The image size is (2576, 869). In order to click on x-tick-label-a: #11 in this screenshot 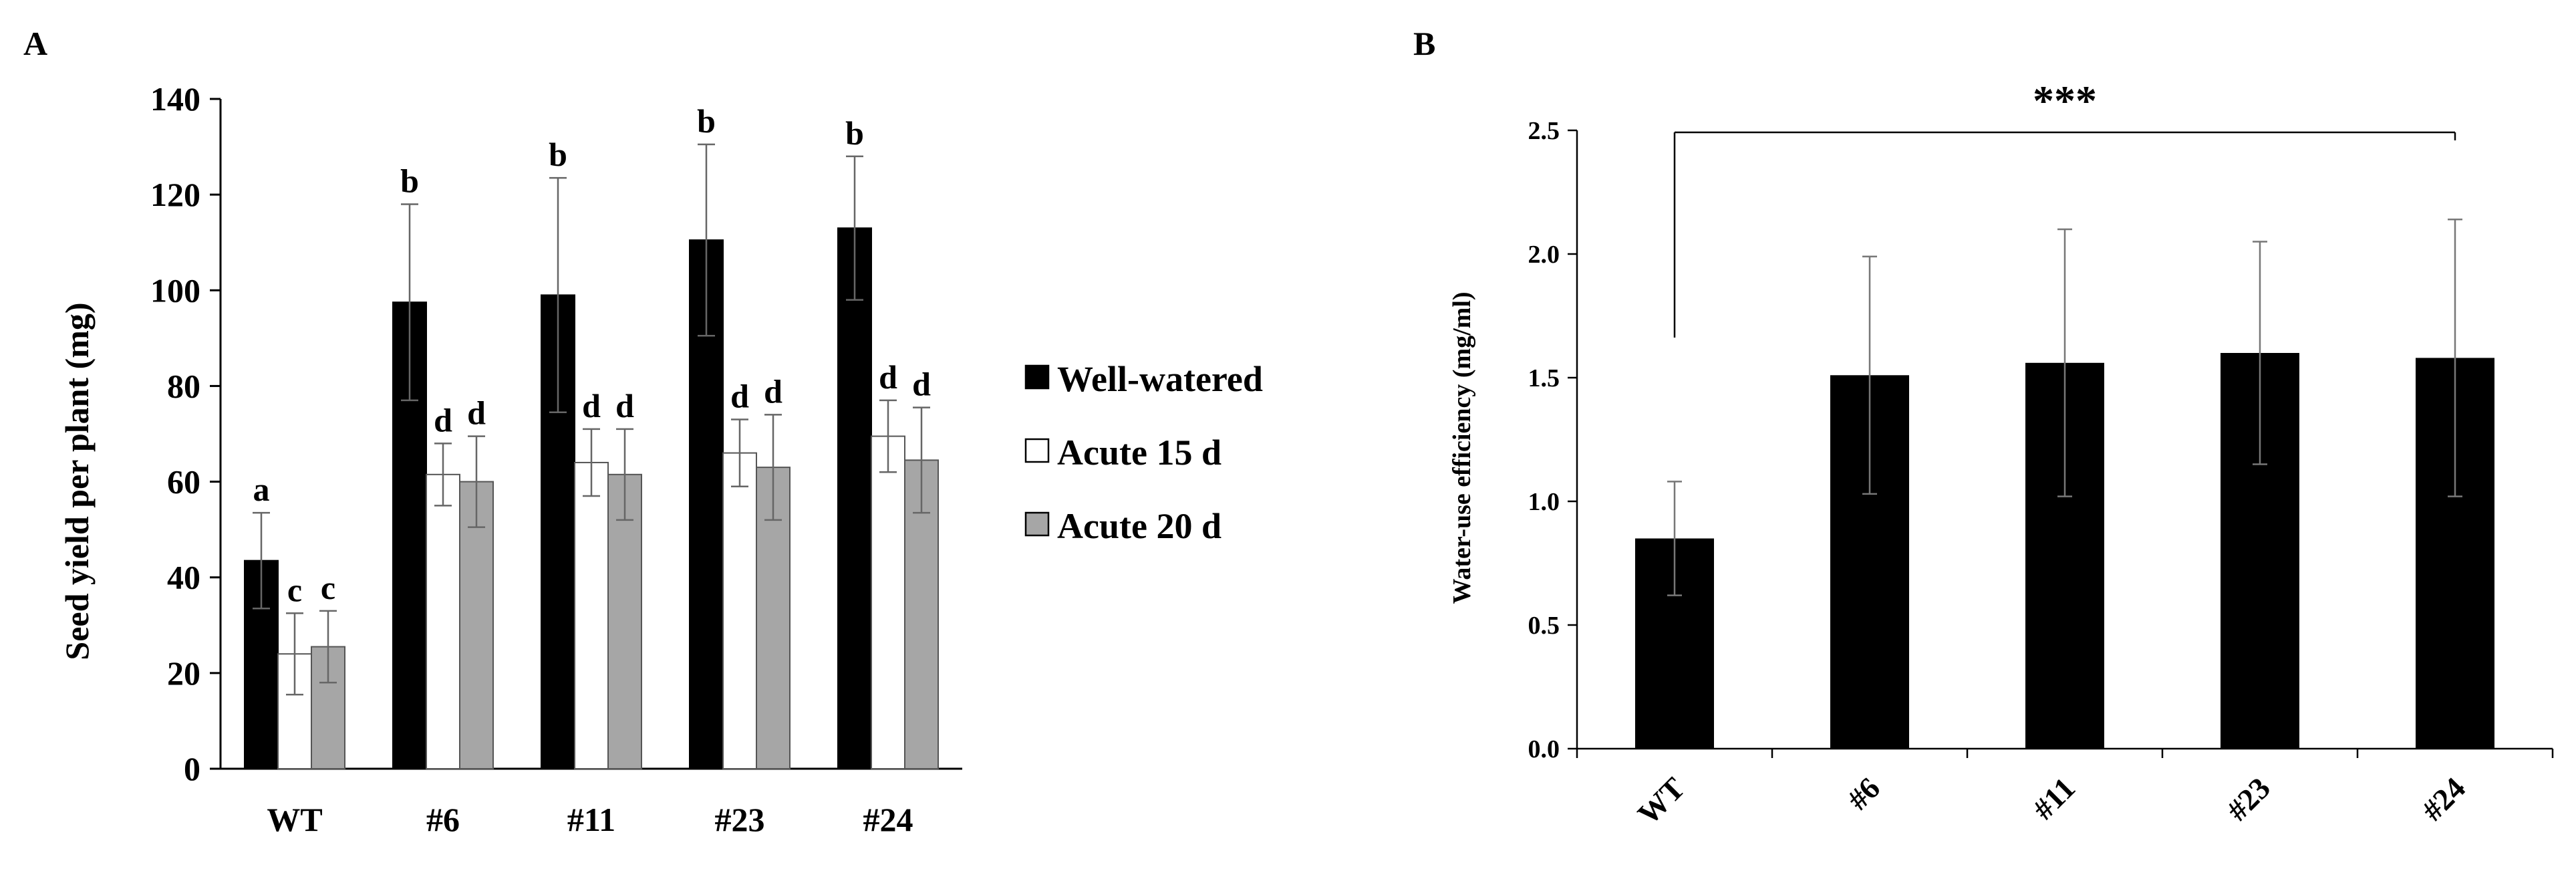, I will do `click(591, 819)`.